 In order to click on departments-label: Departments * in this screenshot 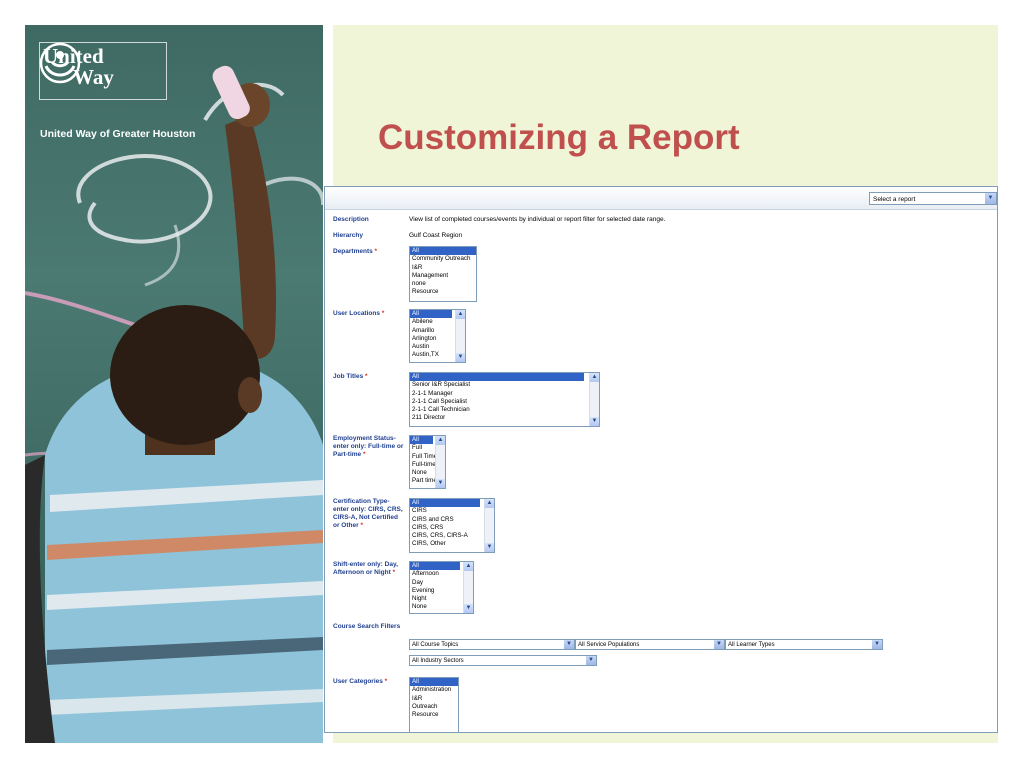, I will do `click(355, 251)`.